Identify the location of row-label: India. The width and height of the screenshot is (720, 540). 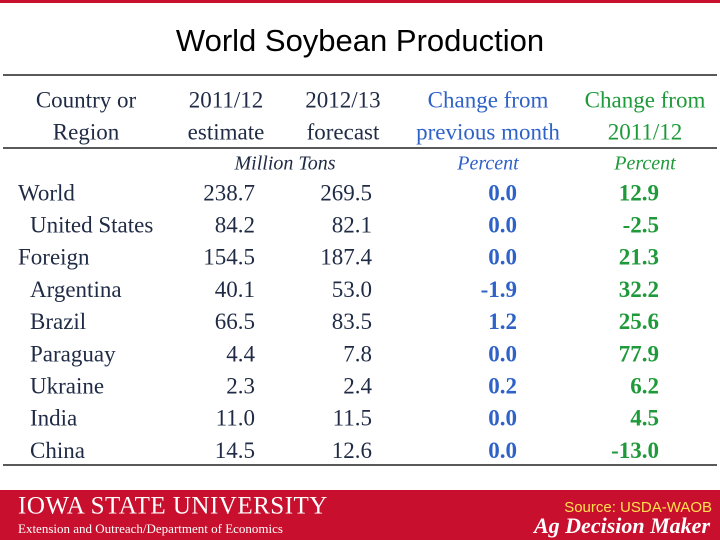
(53, 418).